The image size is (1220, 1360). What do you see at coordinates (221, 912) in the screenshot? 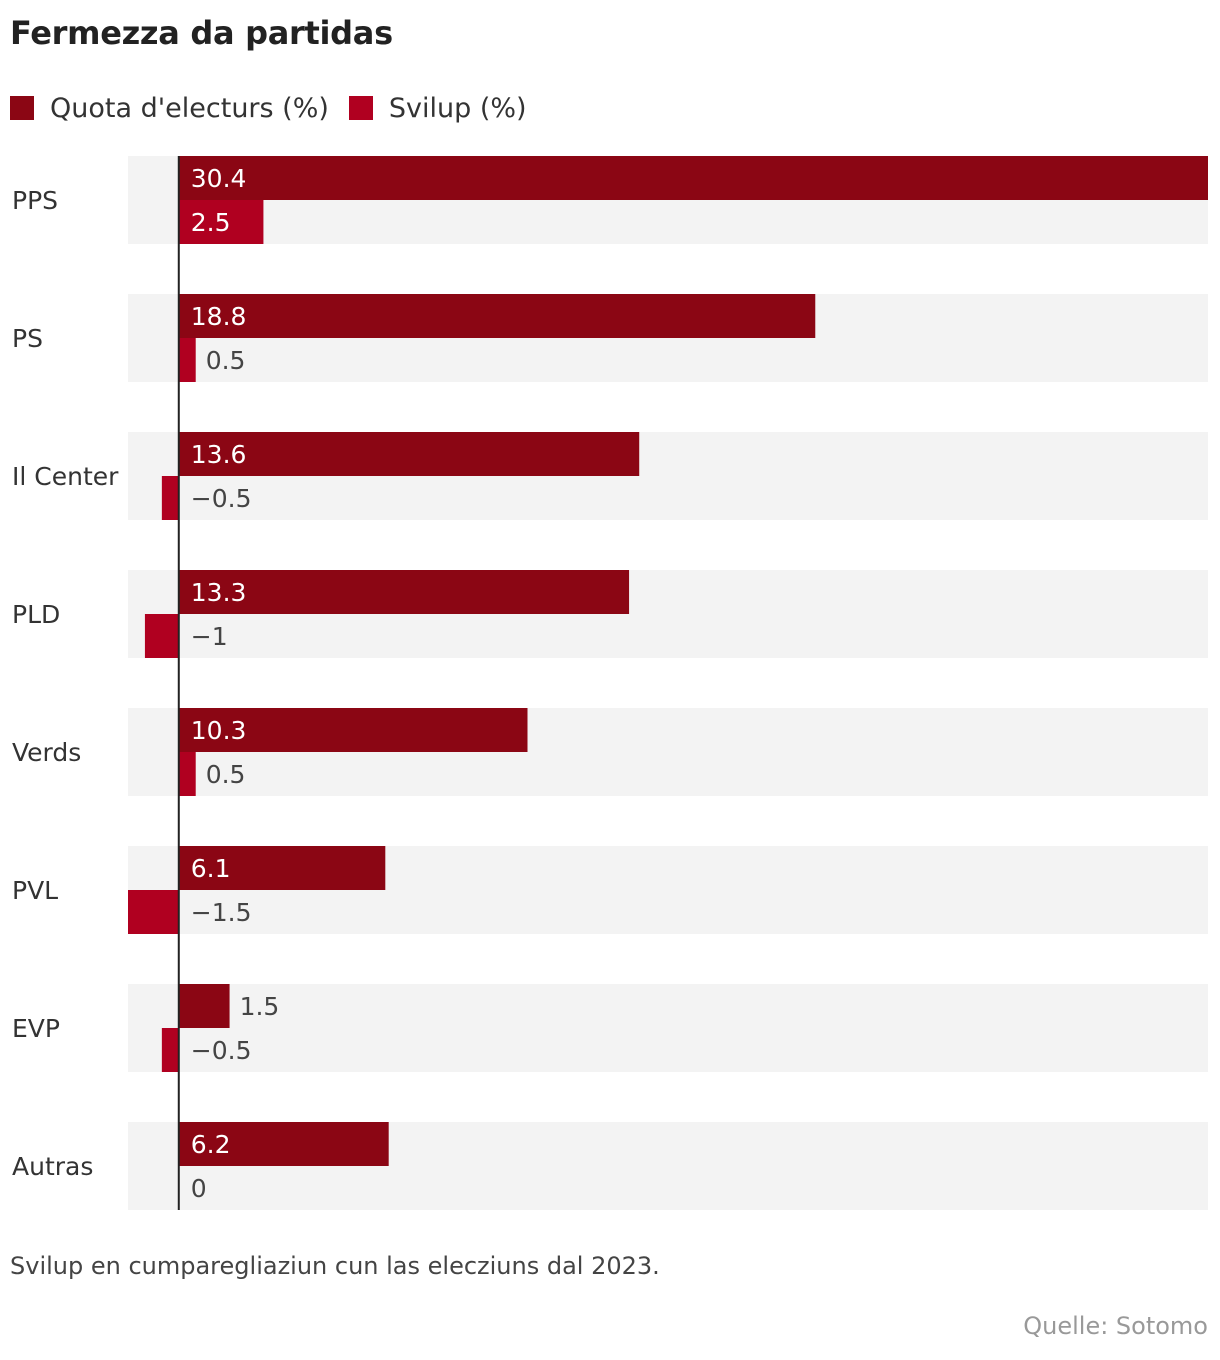
I see `data-label: −1.5` at bounding box center [221, 912].